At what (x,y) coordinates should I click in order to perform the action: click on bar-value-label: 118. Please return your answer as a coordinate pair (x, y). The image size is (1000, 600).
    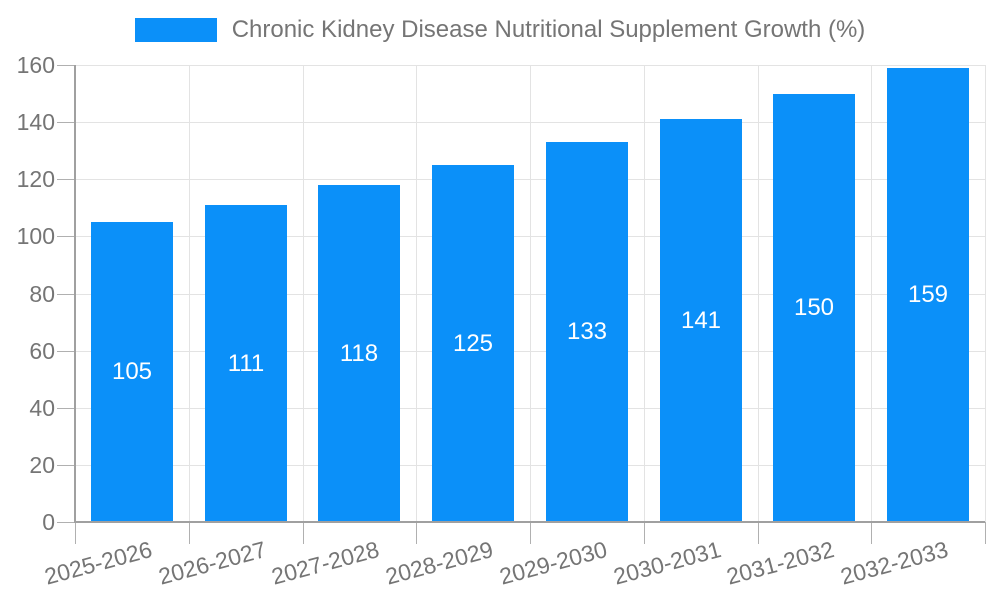
    Looking at the image, I should click on (359, 353).